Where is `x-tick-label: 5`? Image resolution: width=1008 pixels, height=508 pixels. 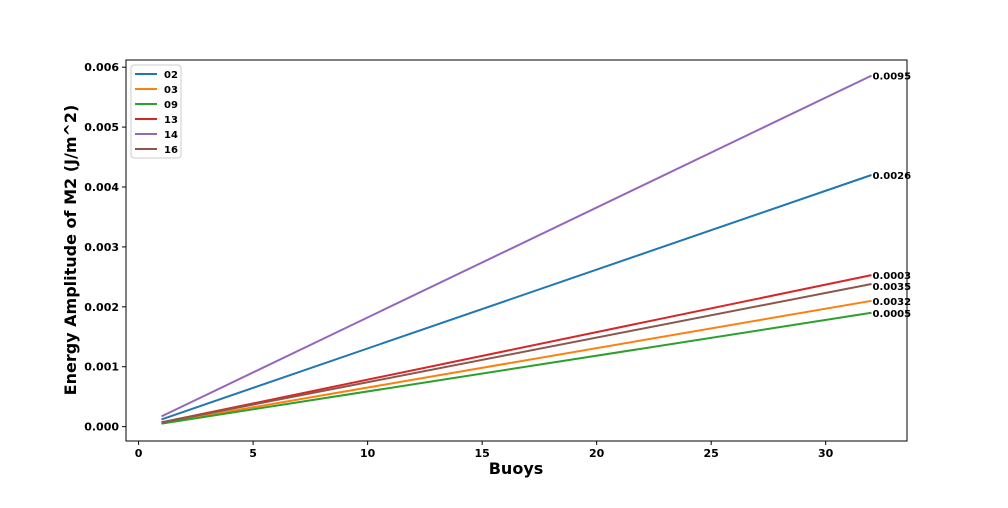
x-tick-label: 5 is located at coordinates (253, 453).